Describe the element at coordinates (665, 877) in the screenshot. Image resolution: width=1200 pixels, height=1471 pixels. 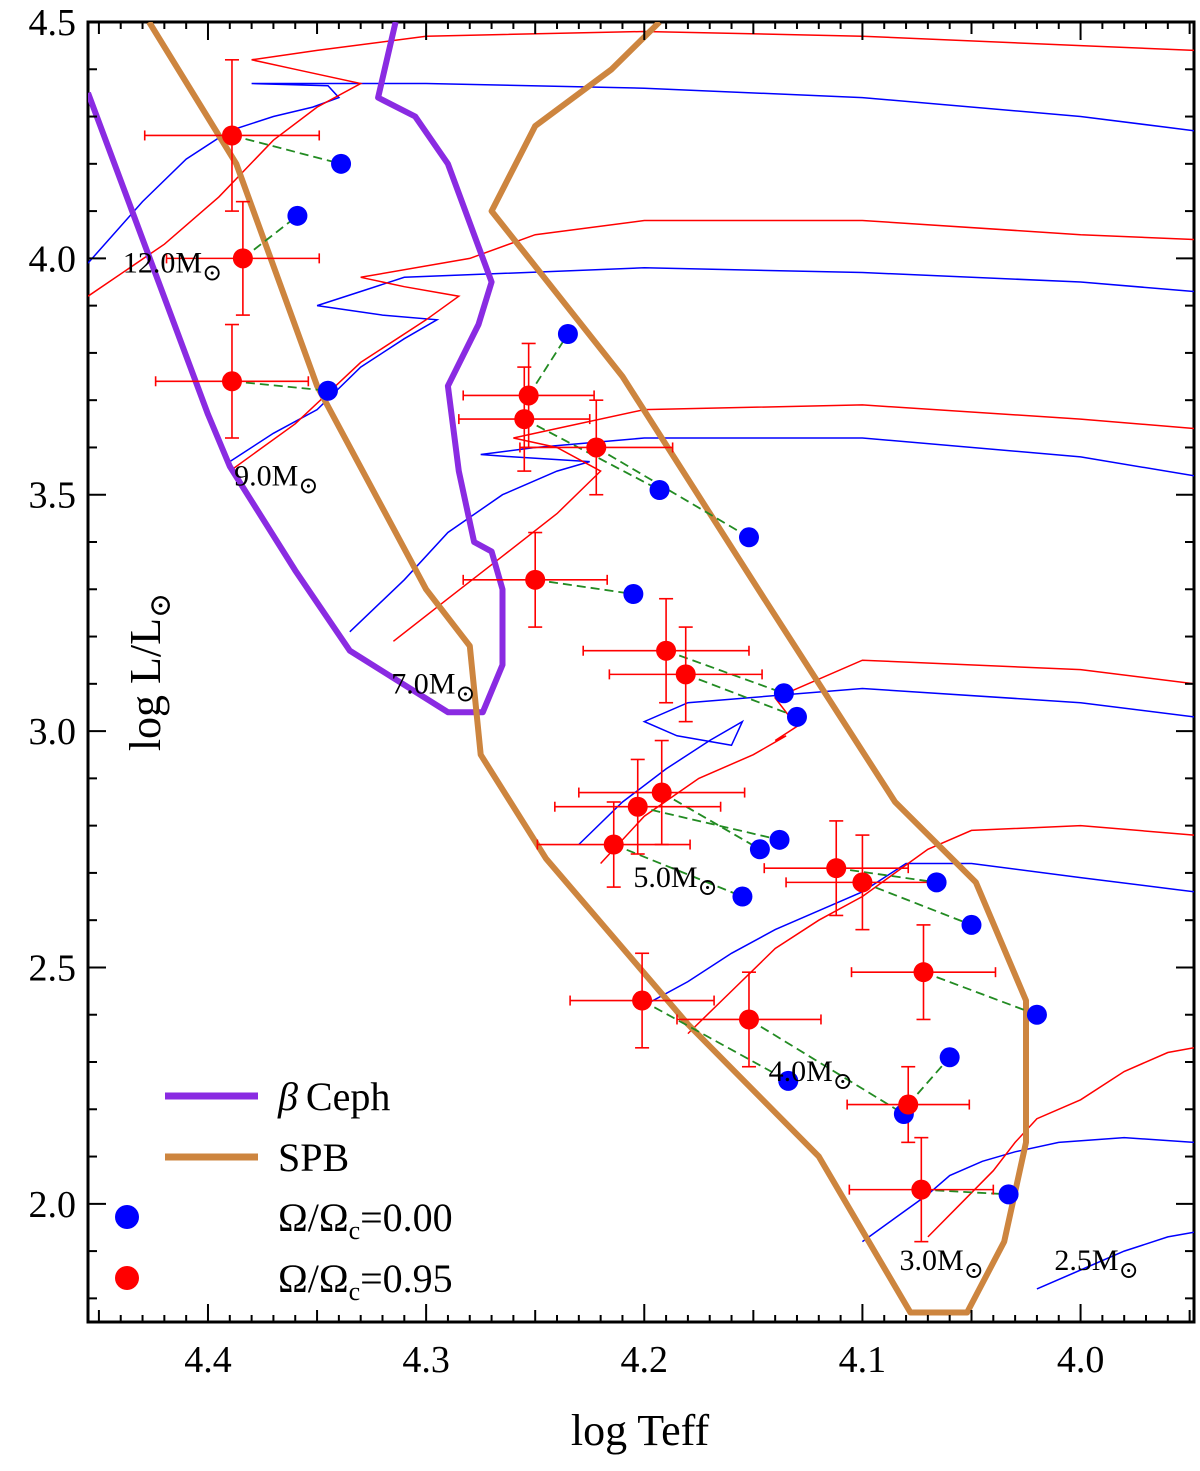
I see `mass-label-value: 5.0M` at that location.